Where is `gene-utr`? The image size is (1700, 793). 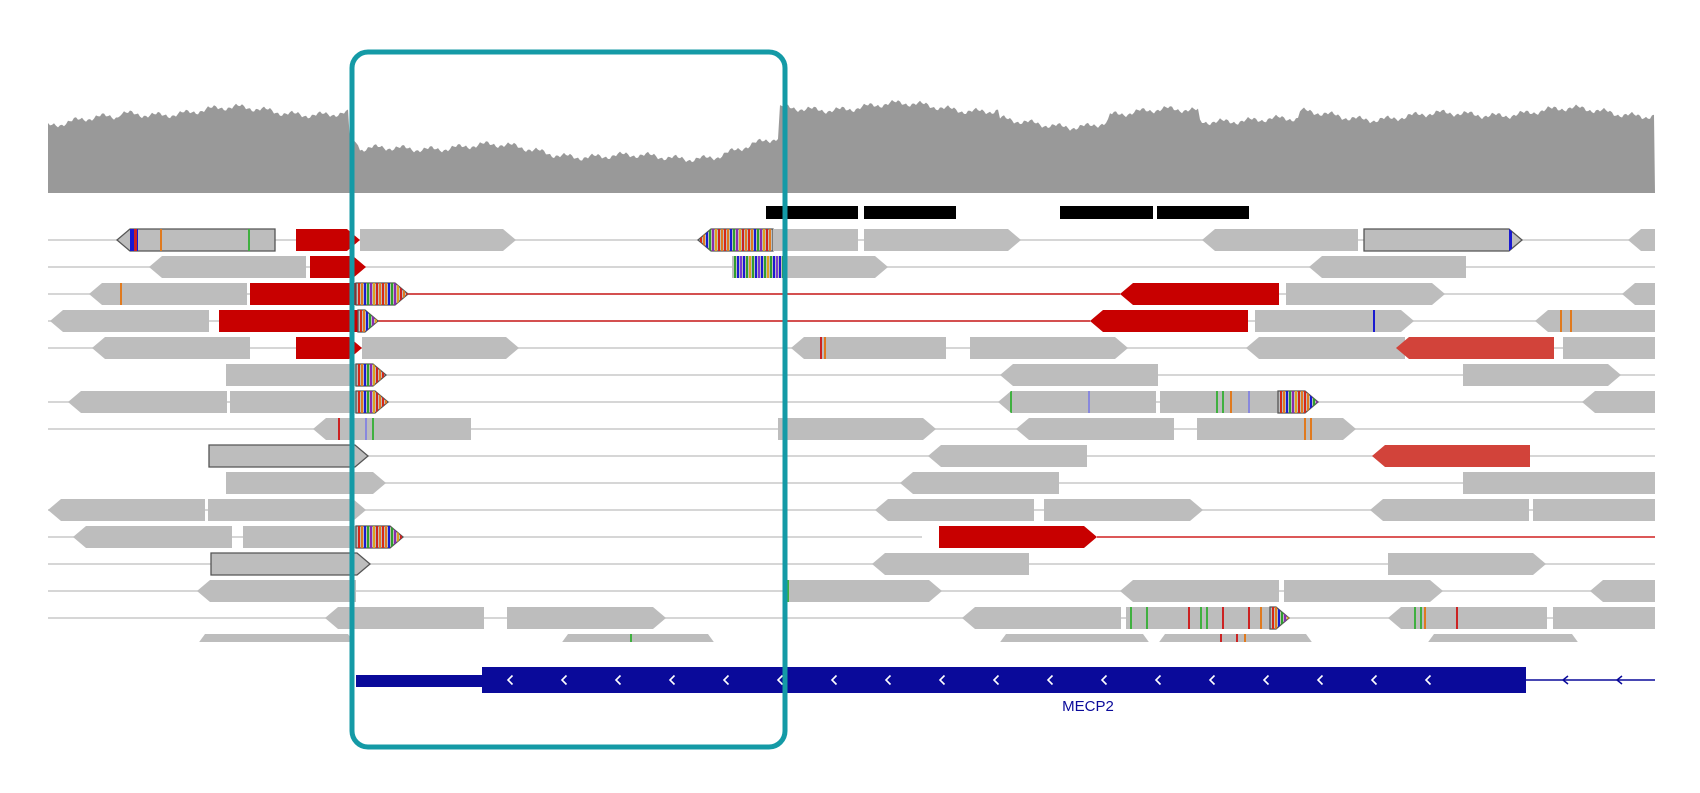
gene-utr is located at coordinates (420, 681).